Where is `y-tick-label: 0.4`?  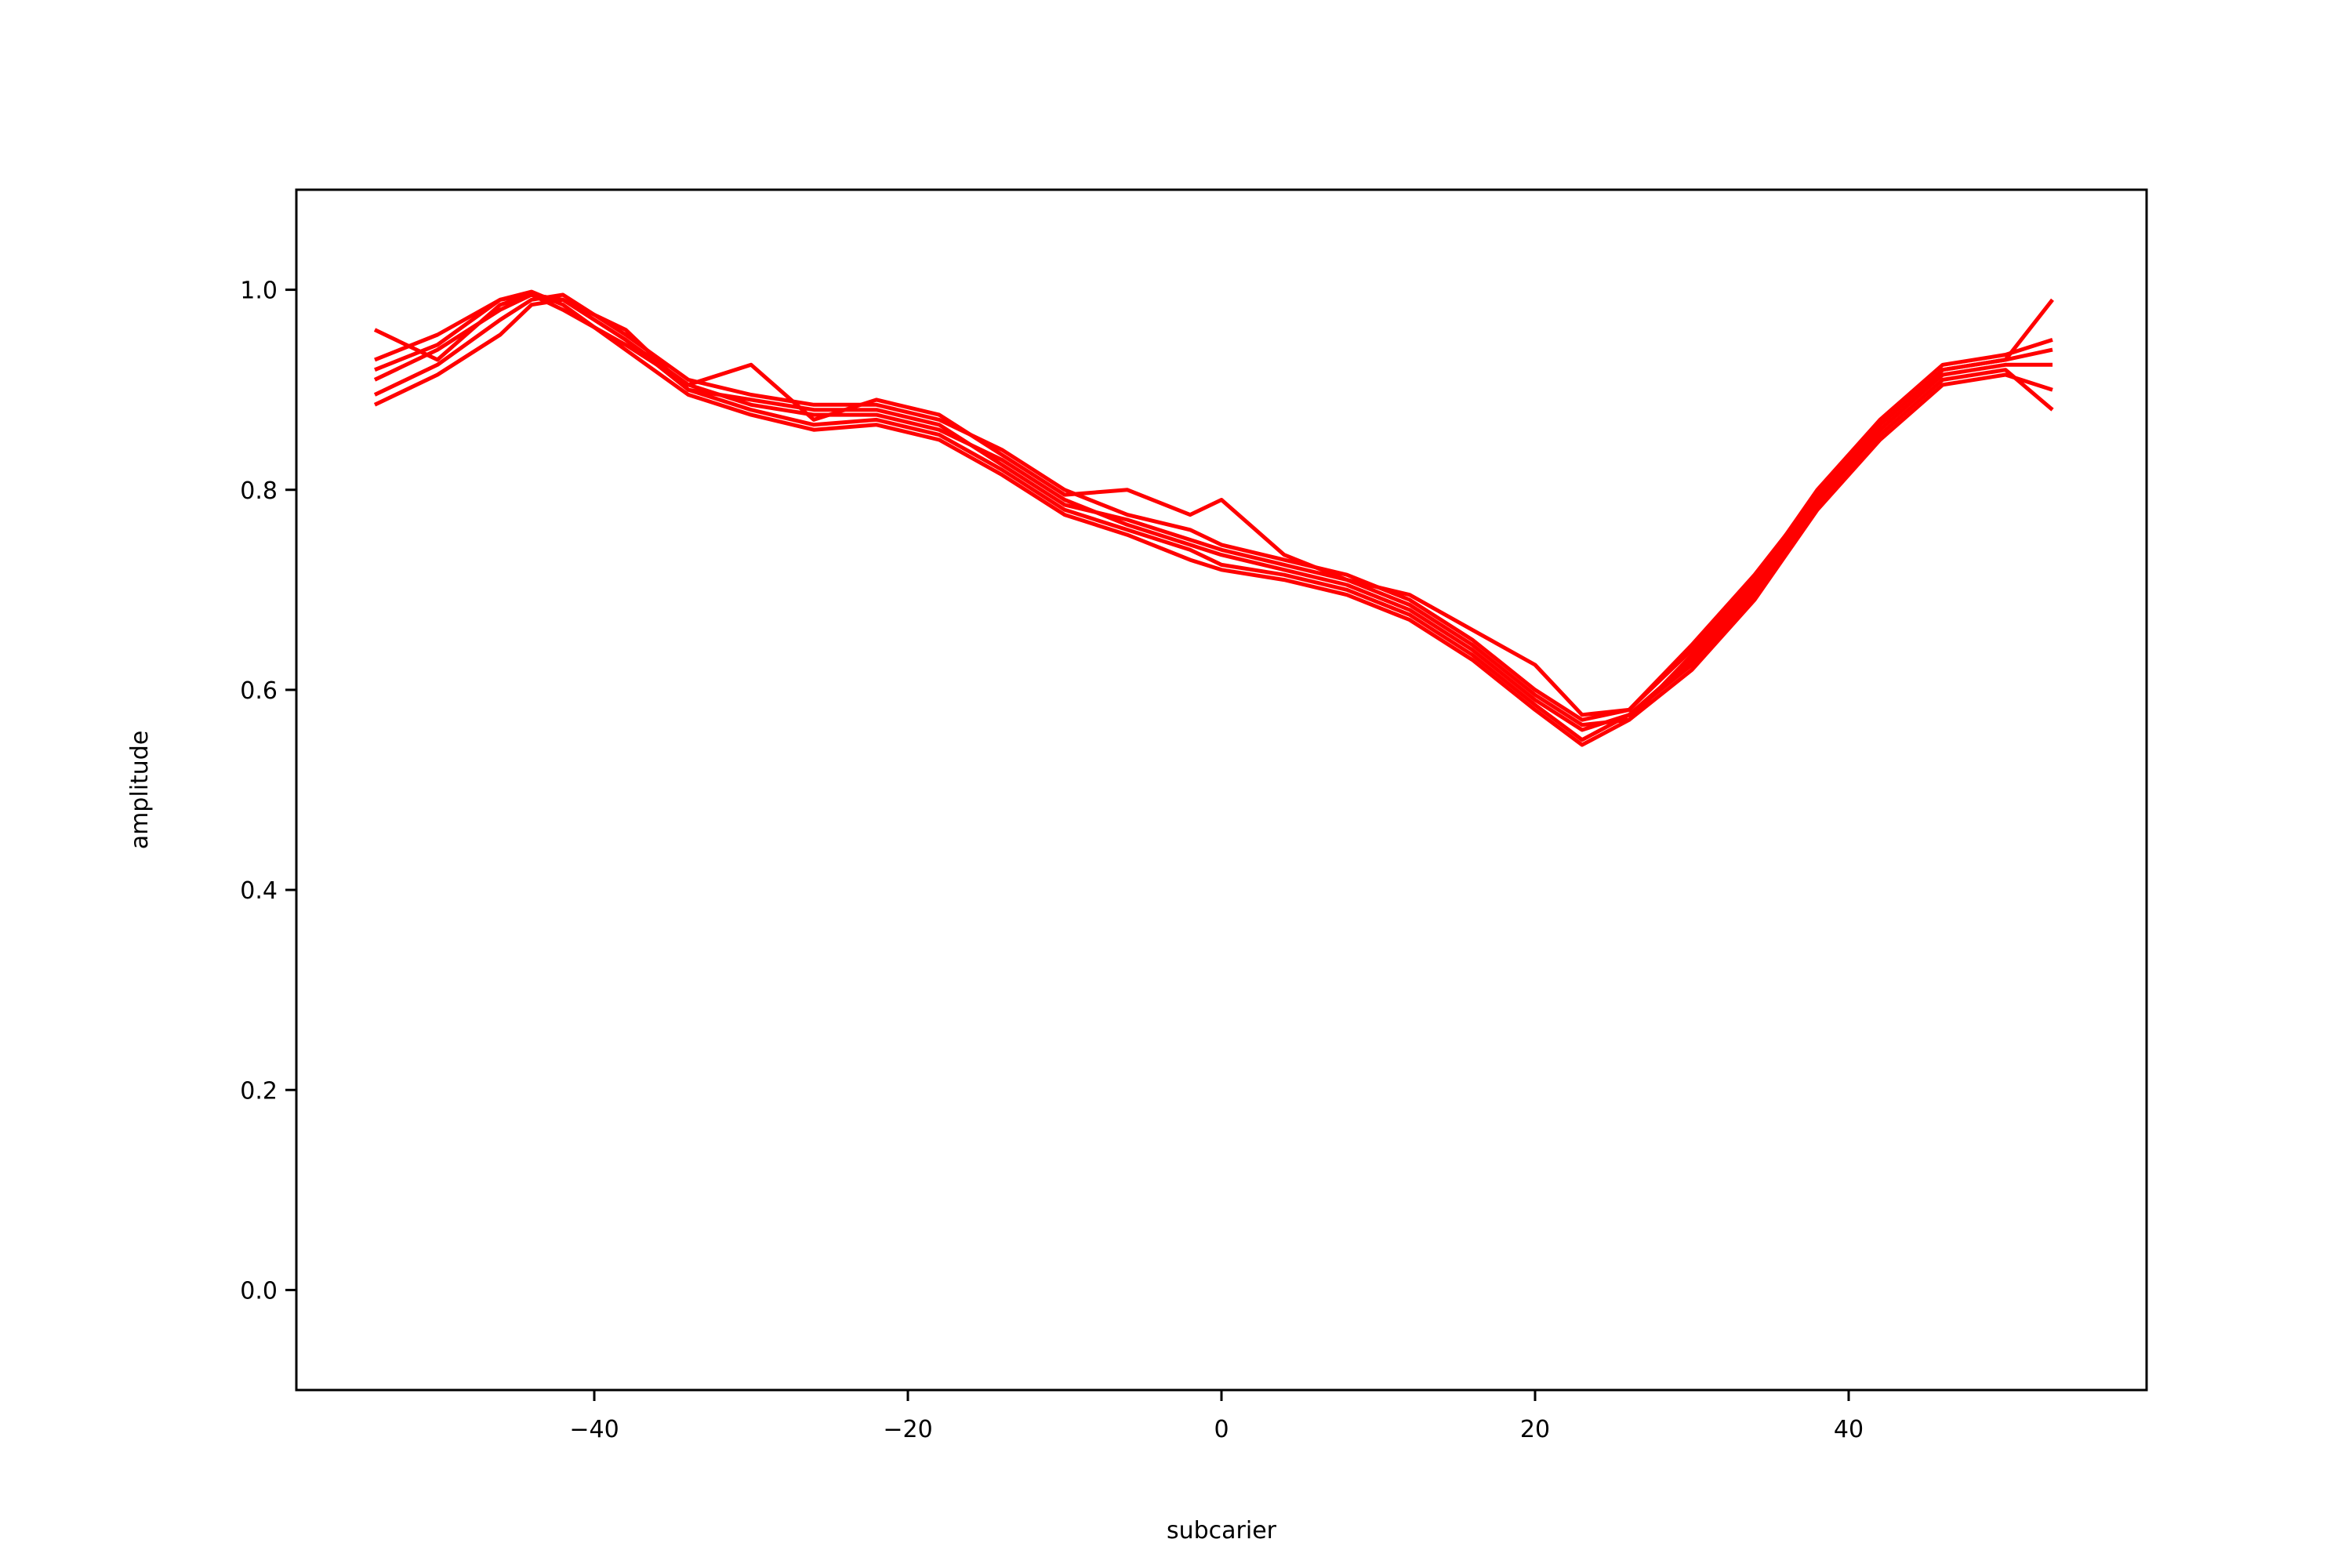 y-tick-label: 0.4 is located at coordinates (259, 891).